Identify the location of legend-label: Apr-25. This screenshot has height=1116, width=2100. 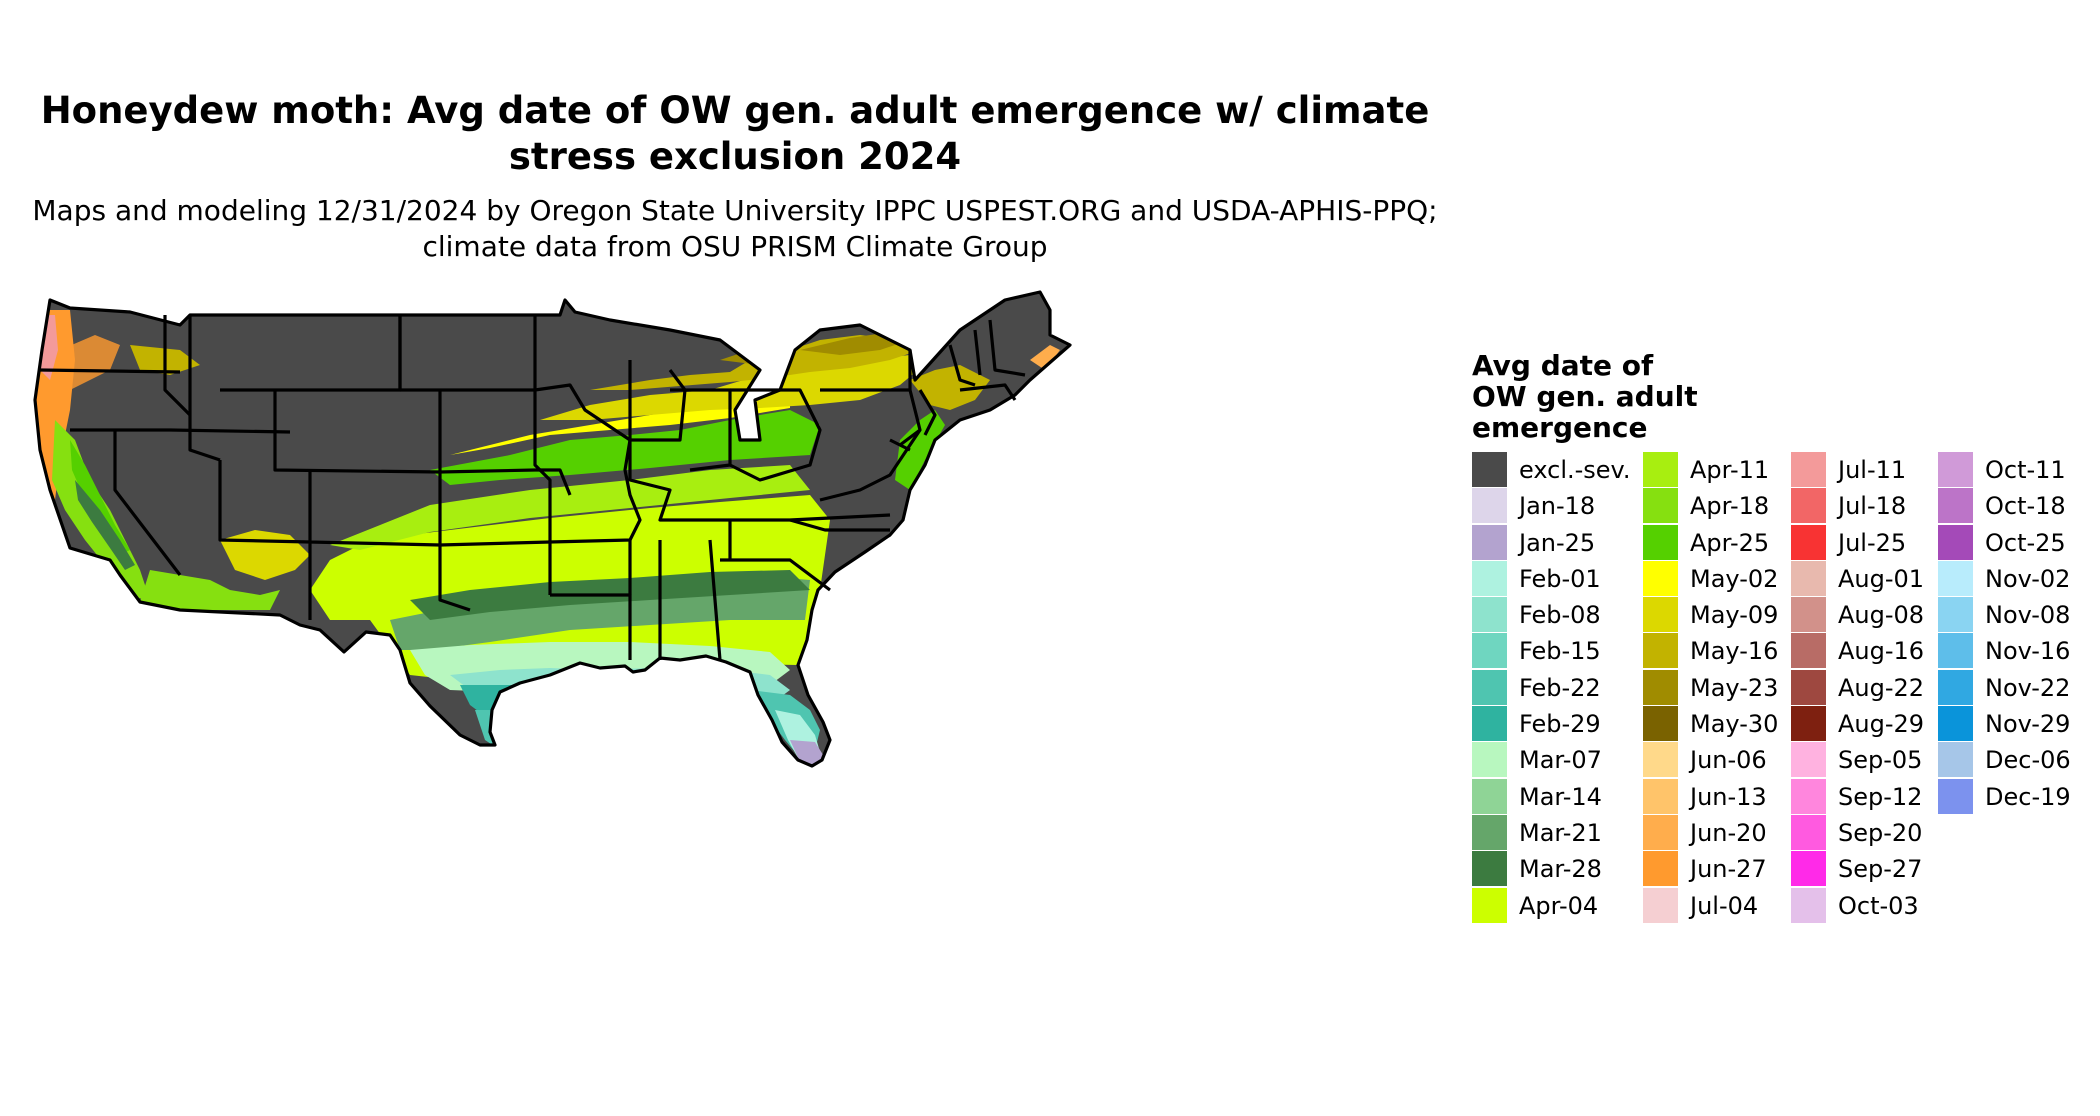
(1730, 542).